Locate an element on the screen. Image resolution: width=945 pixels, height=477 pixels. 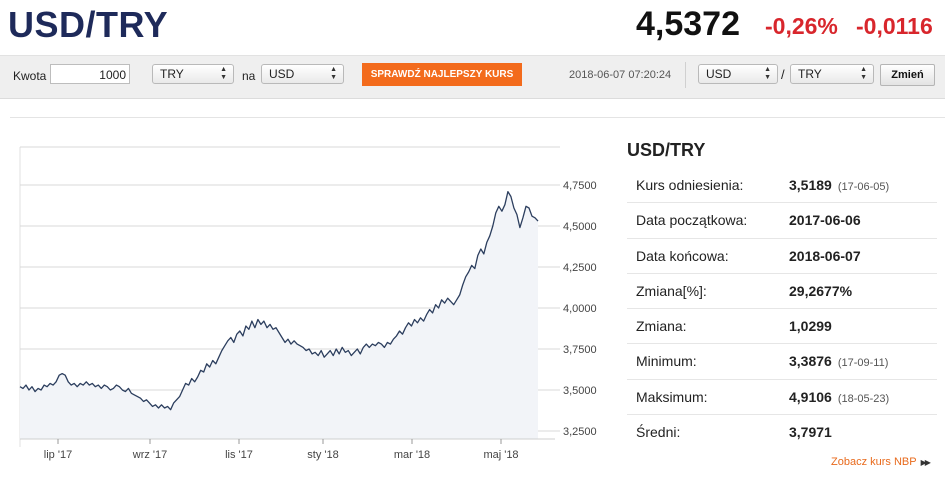
stat-value-text: 2018-06-07 is located at coordinates (825, 255).